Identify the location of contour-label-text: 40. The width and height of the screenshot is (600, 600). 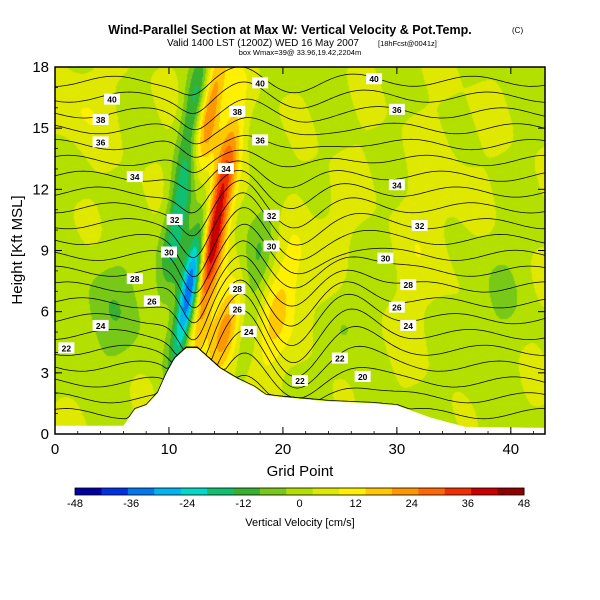
(112, 100).